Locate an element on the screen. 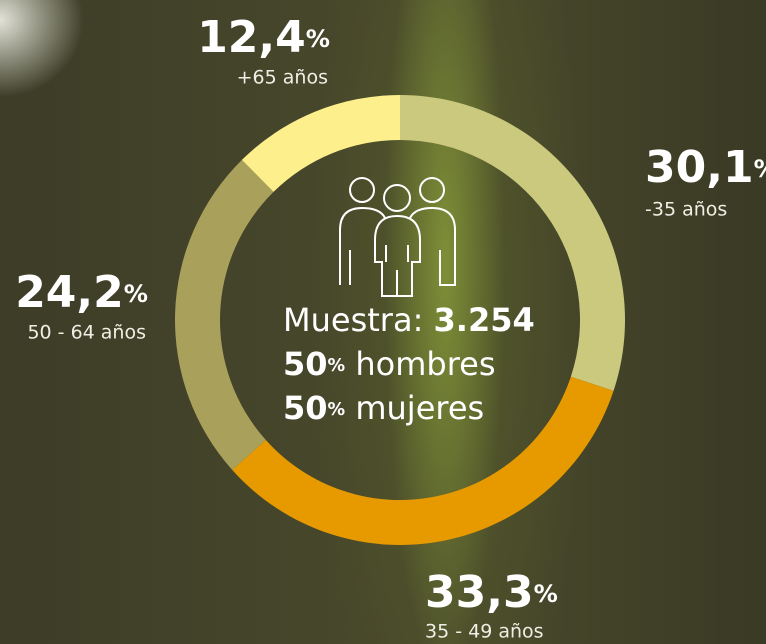  category-label: 35 - 49 años is located at coordinates (484, 632).